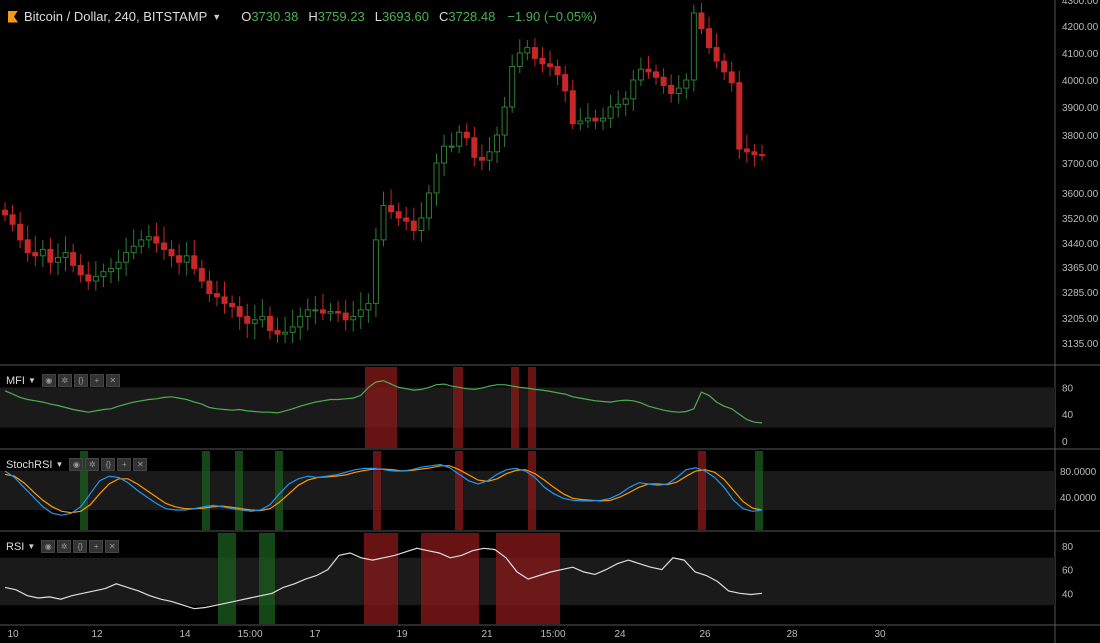  I want to click on time-tick-label: 21, so click(487, 634).